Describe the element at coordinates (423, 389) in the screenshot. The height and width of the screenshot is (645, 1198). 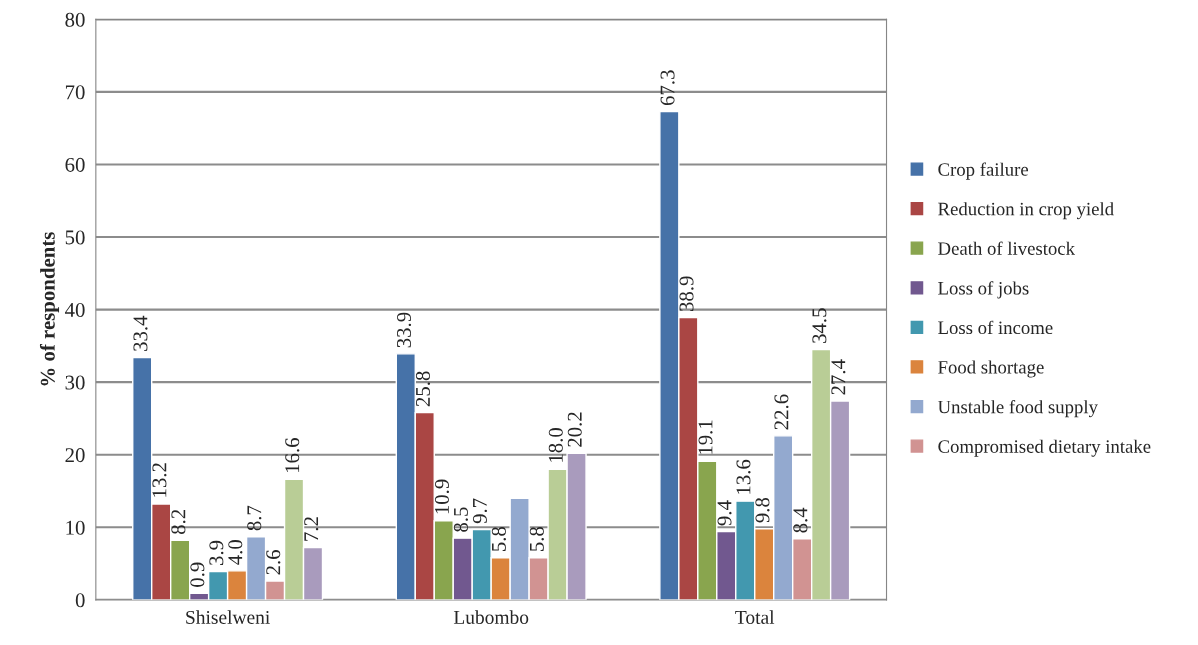
I see `data-label: 25.8` at that location.